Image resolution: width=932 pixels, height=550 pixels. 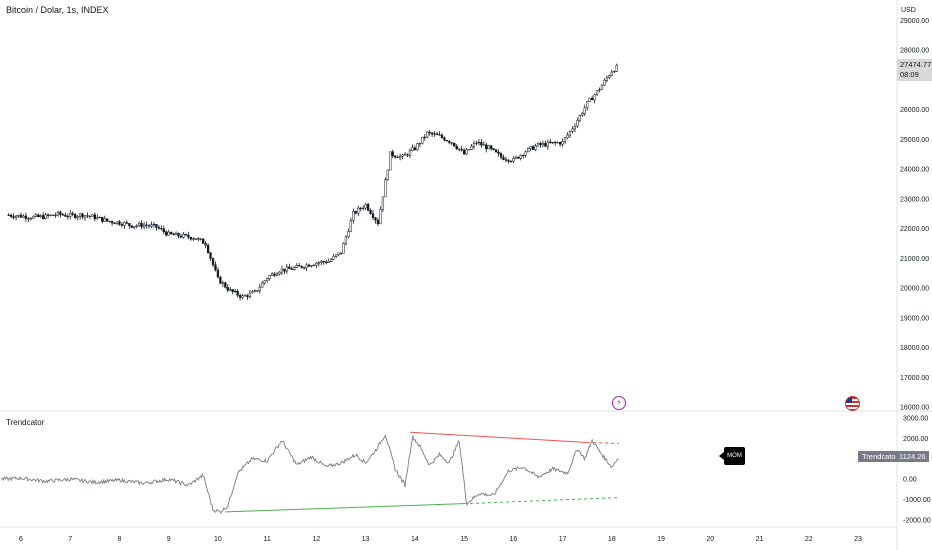 I want to click on price-tick-label: 18000.00, so click(x=914, y=348).